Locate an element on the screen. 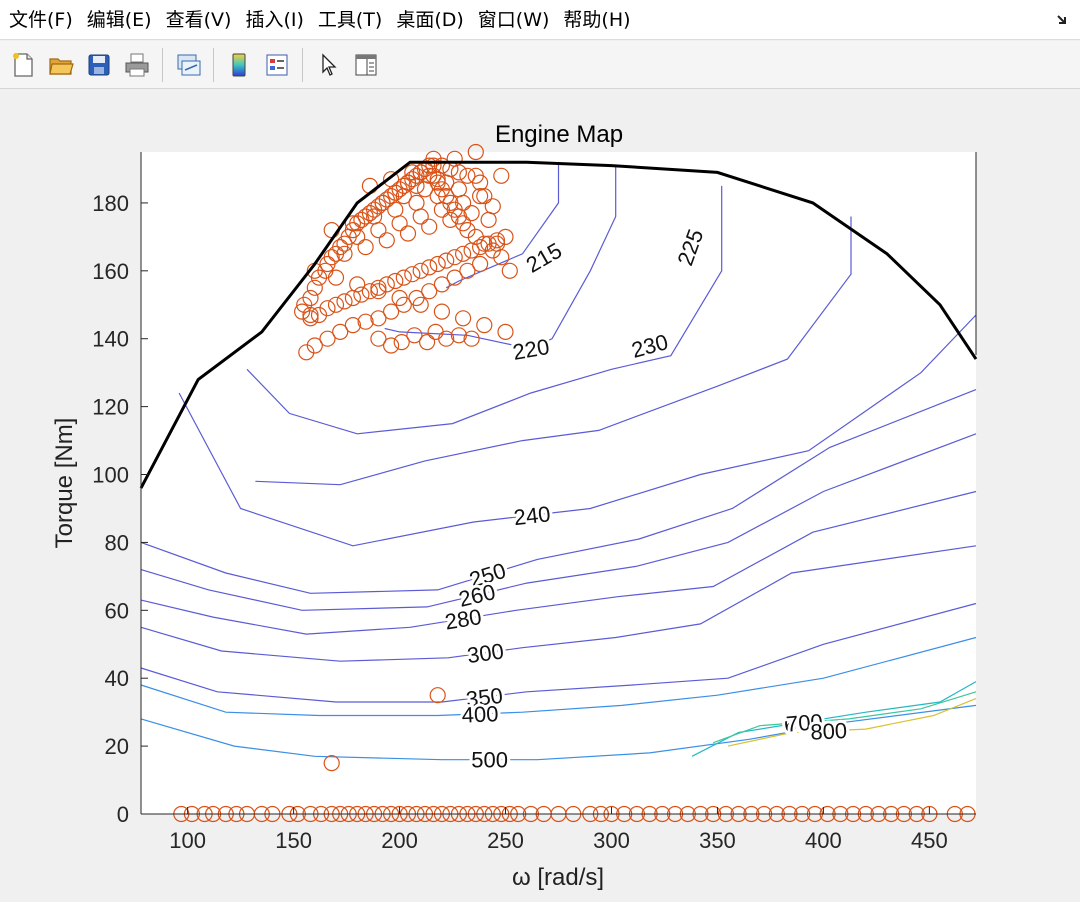 The width and height of the screenshot is (1080, 902). x-tick-label: 450 is located at coordinates (929, 840).